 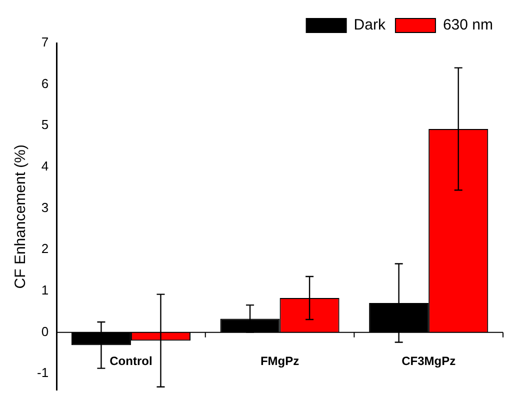 I want to click on y-tick-label: 7, so click(x=45, y=42).